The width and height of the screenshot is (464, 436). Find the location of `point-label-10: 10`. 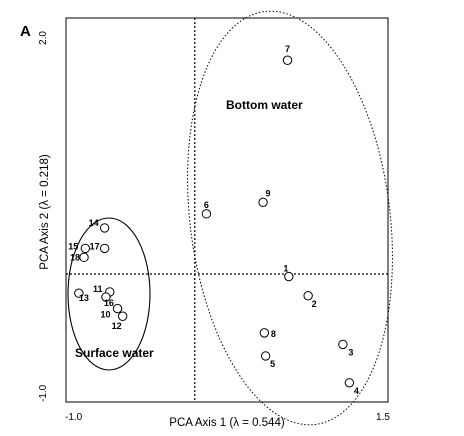

point-label-10: 10 is located at coordinates (106, 315).